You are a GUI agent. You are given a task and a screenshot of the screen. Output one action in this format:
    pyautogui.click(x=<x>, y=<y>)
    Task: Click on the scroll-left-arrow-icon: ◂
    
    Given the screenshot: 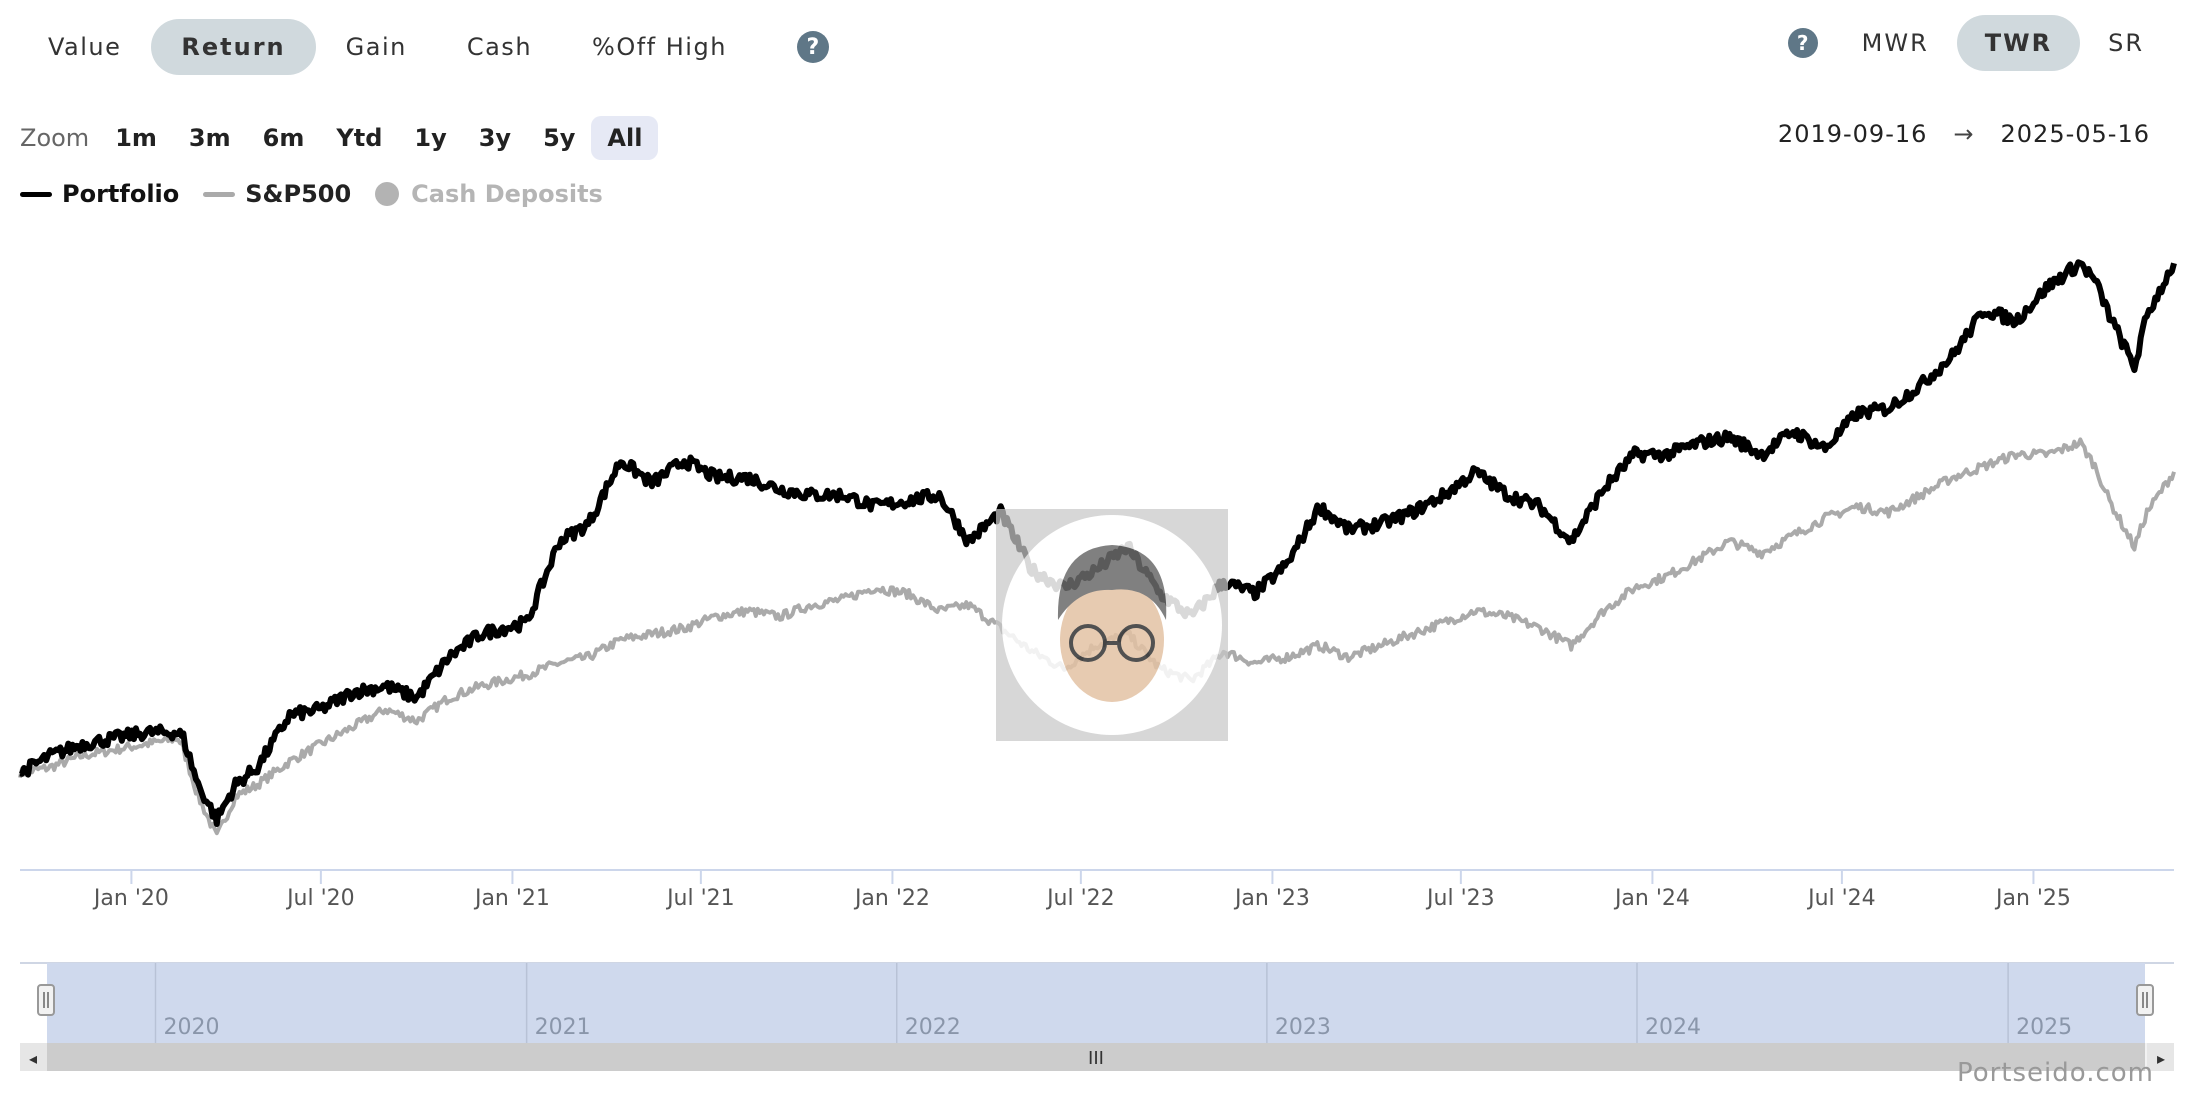 What is the action you would take?
    pyautogui.click(x=33, y=1058)
    